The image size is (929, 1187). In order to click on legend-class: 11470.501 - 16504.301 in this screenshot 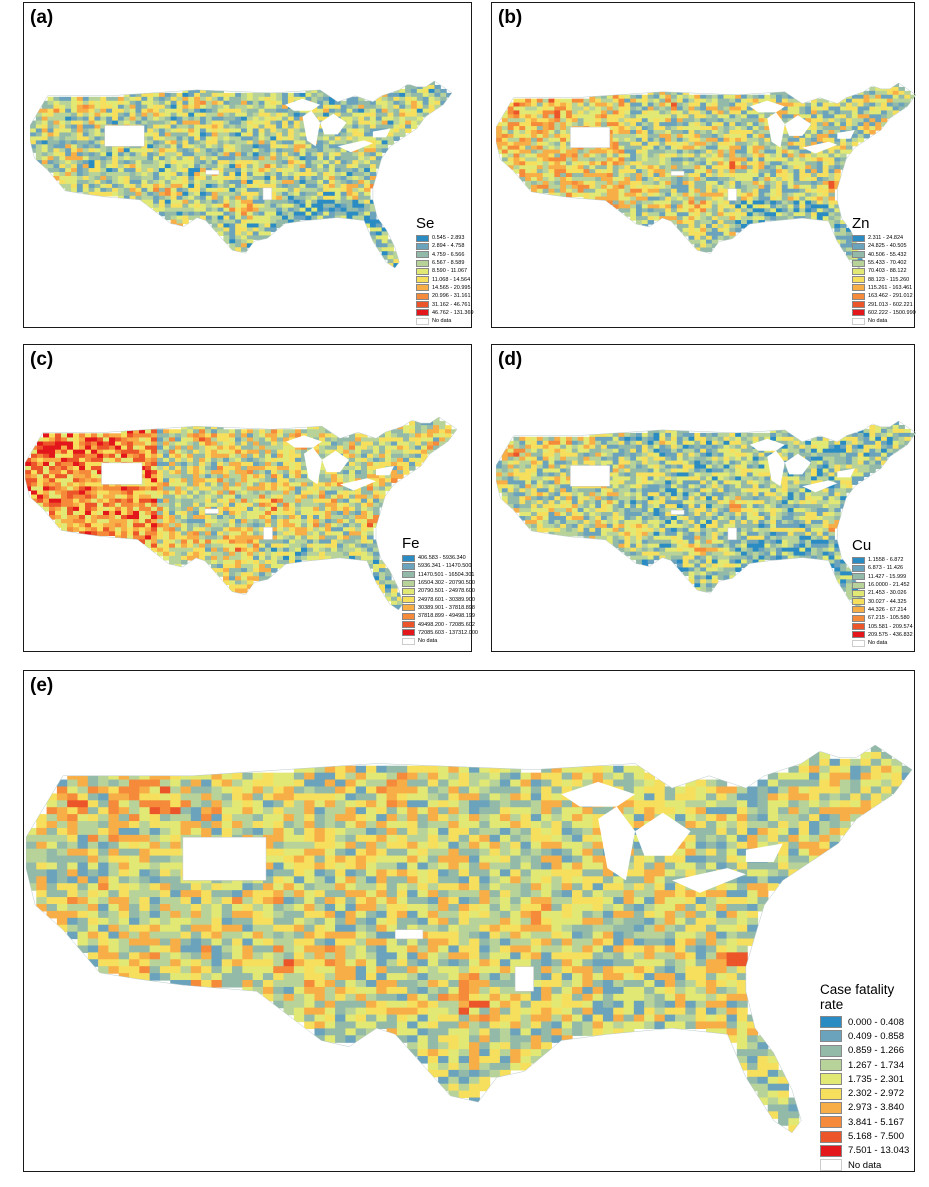, I will do `click(440, 575)`.